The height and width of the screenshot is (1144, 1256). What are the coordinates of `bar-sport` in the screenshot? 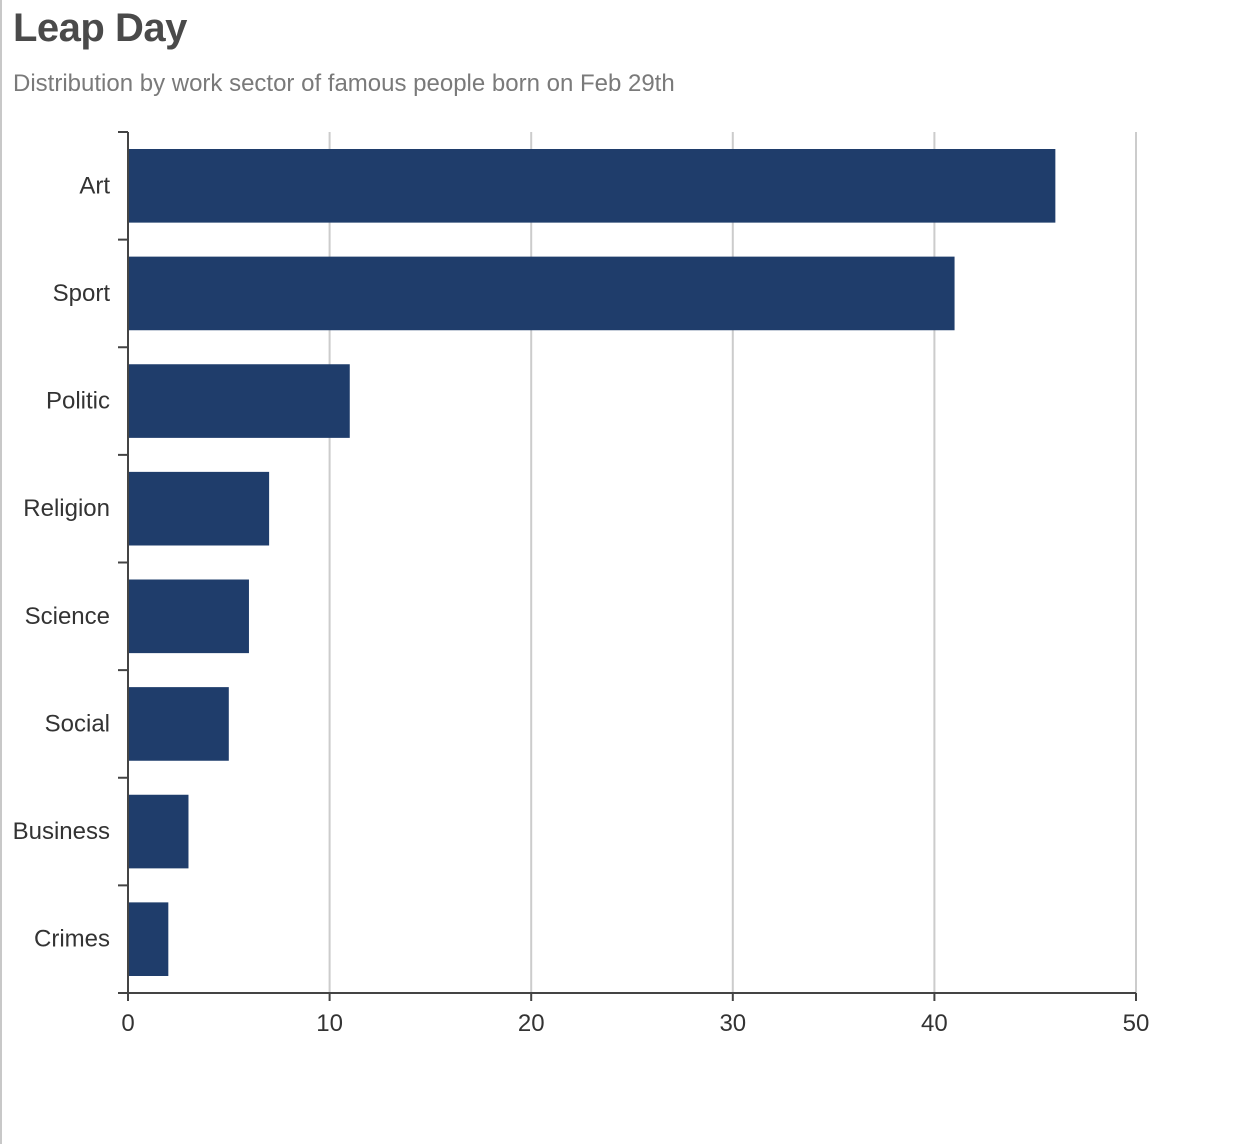 It's located at (541, 293).